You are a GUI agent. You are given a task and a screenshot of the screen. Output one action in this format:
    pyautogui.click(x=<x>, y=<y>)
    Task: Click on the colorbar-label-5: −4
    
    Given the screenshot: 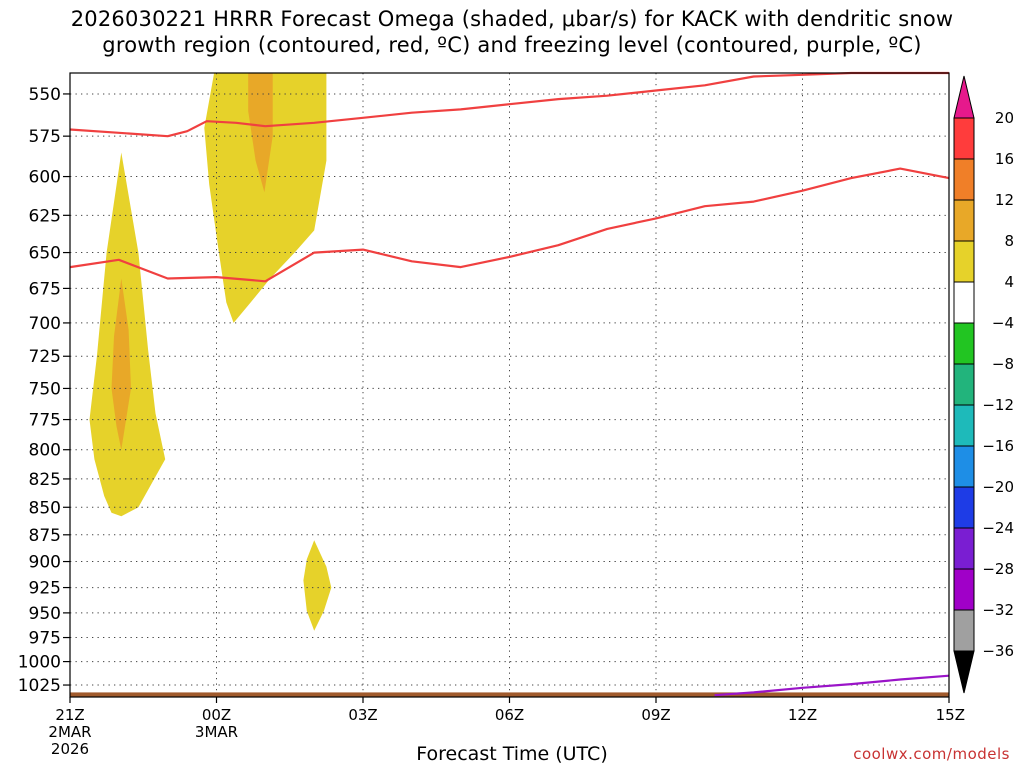 What is the action you would take?
    pyautogui.click(x=1003, y=323)
    